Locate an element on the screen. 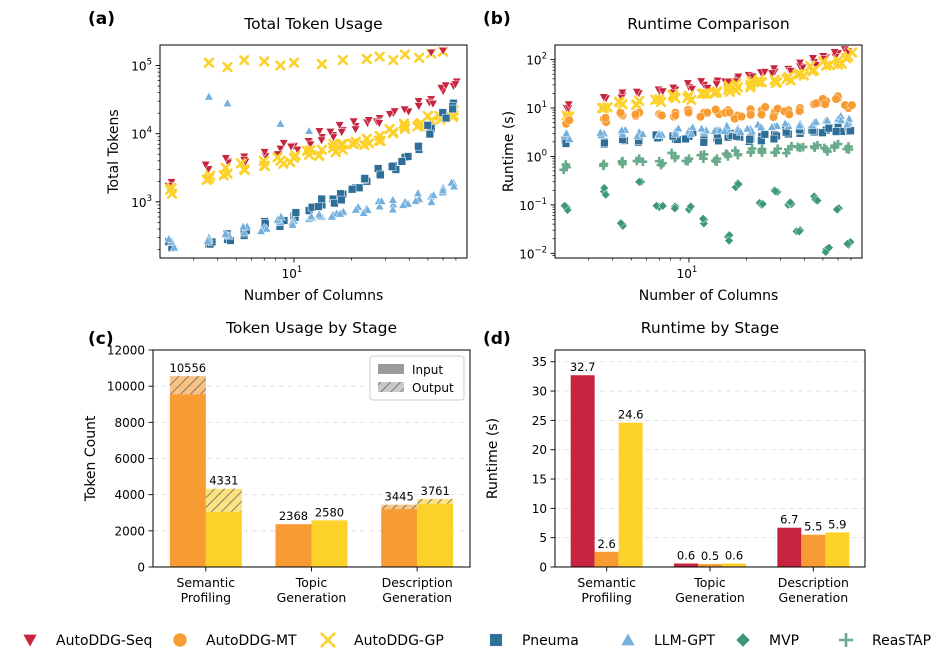 This screenshot has height=667, width=947. point-llm-gpt-high is located at coordinates (209, 96).